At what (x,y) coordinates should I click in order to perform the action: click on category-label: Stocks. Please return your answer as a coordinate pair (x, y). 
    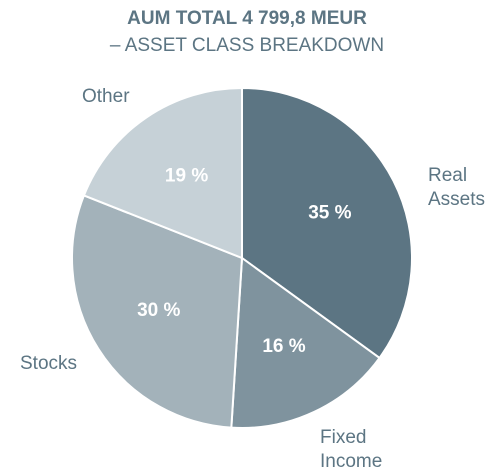
    Looking at the image, I should click on (49, 363).